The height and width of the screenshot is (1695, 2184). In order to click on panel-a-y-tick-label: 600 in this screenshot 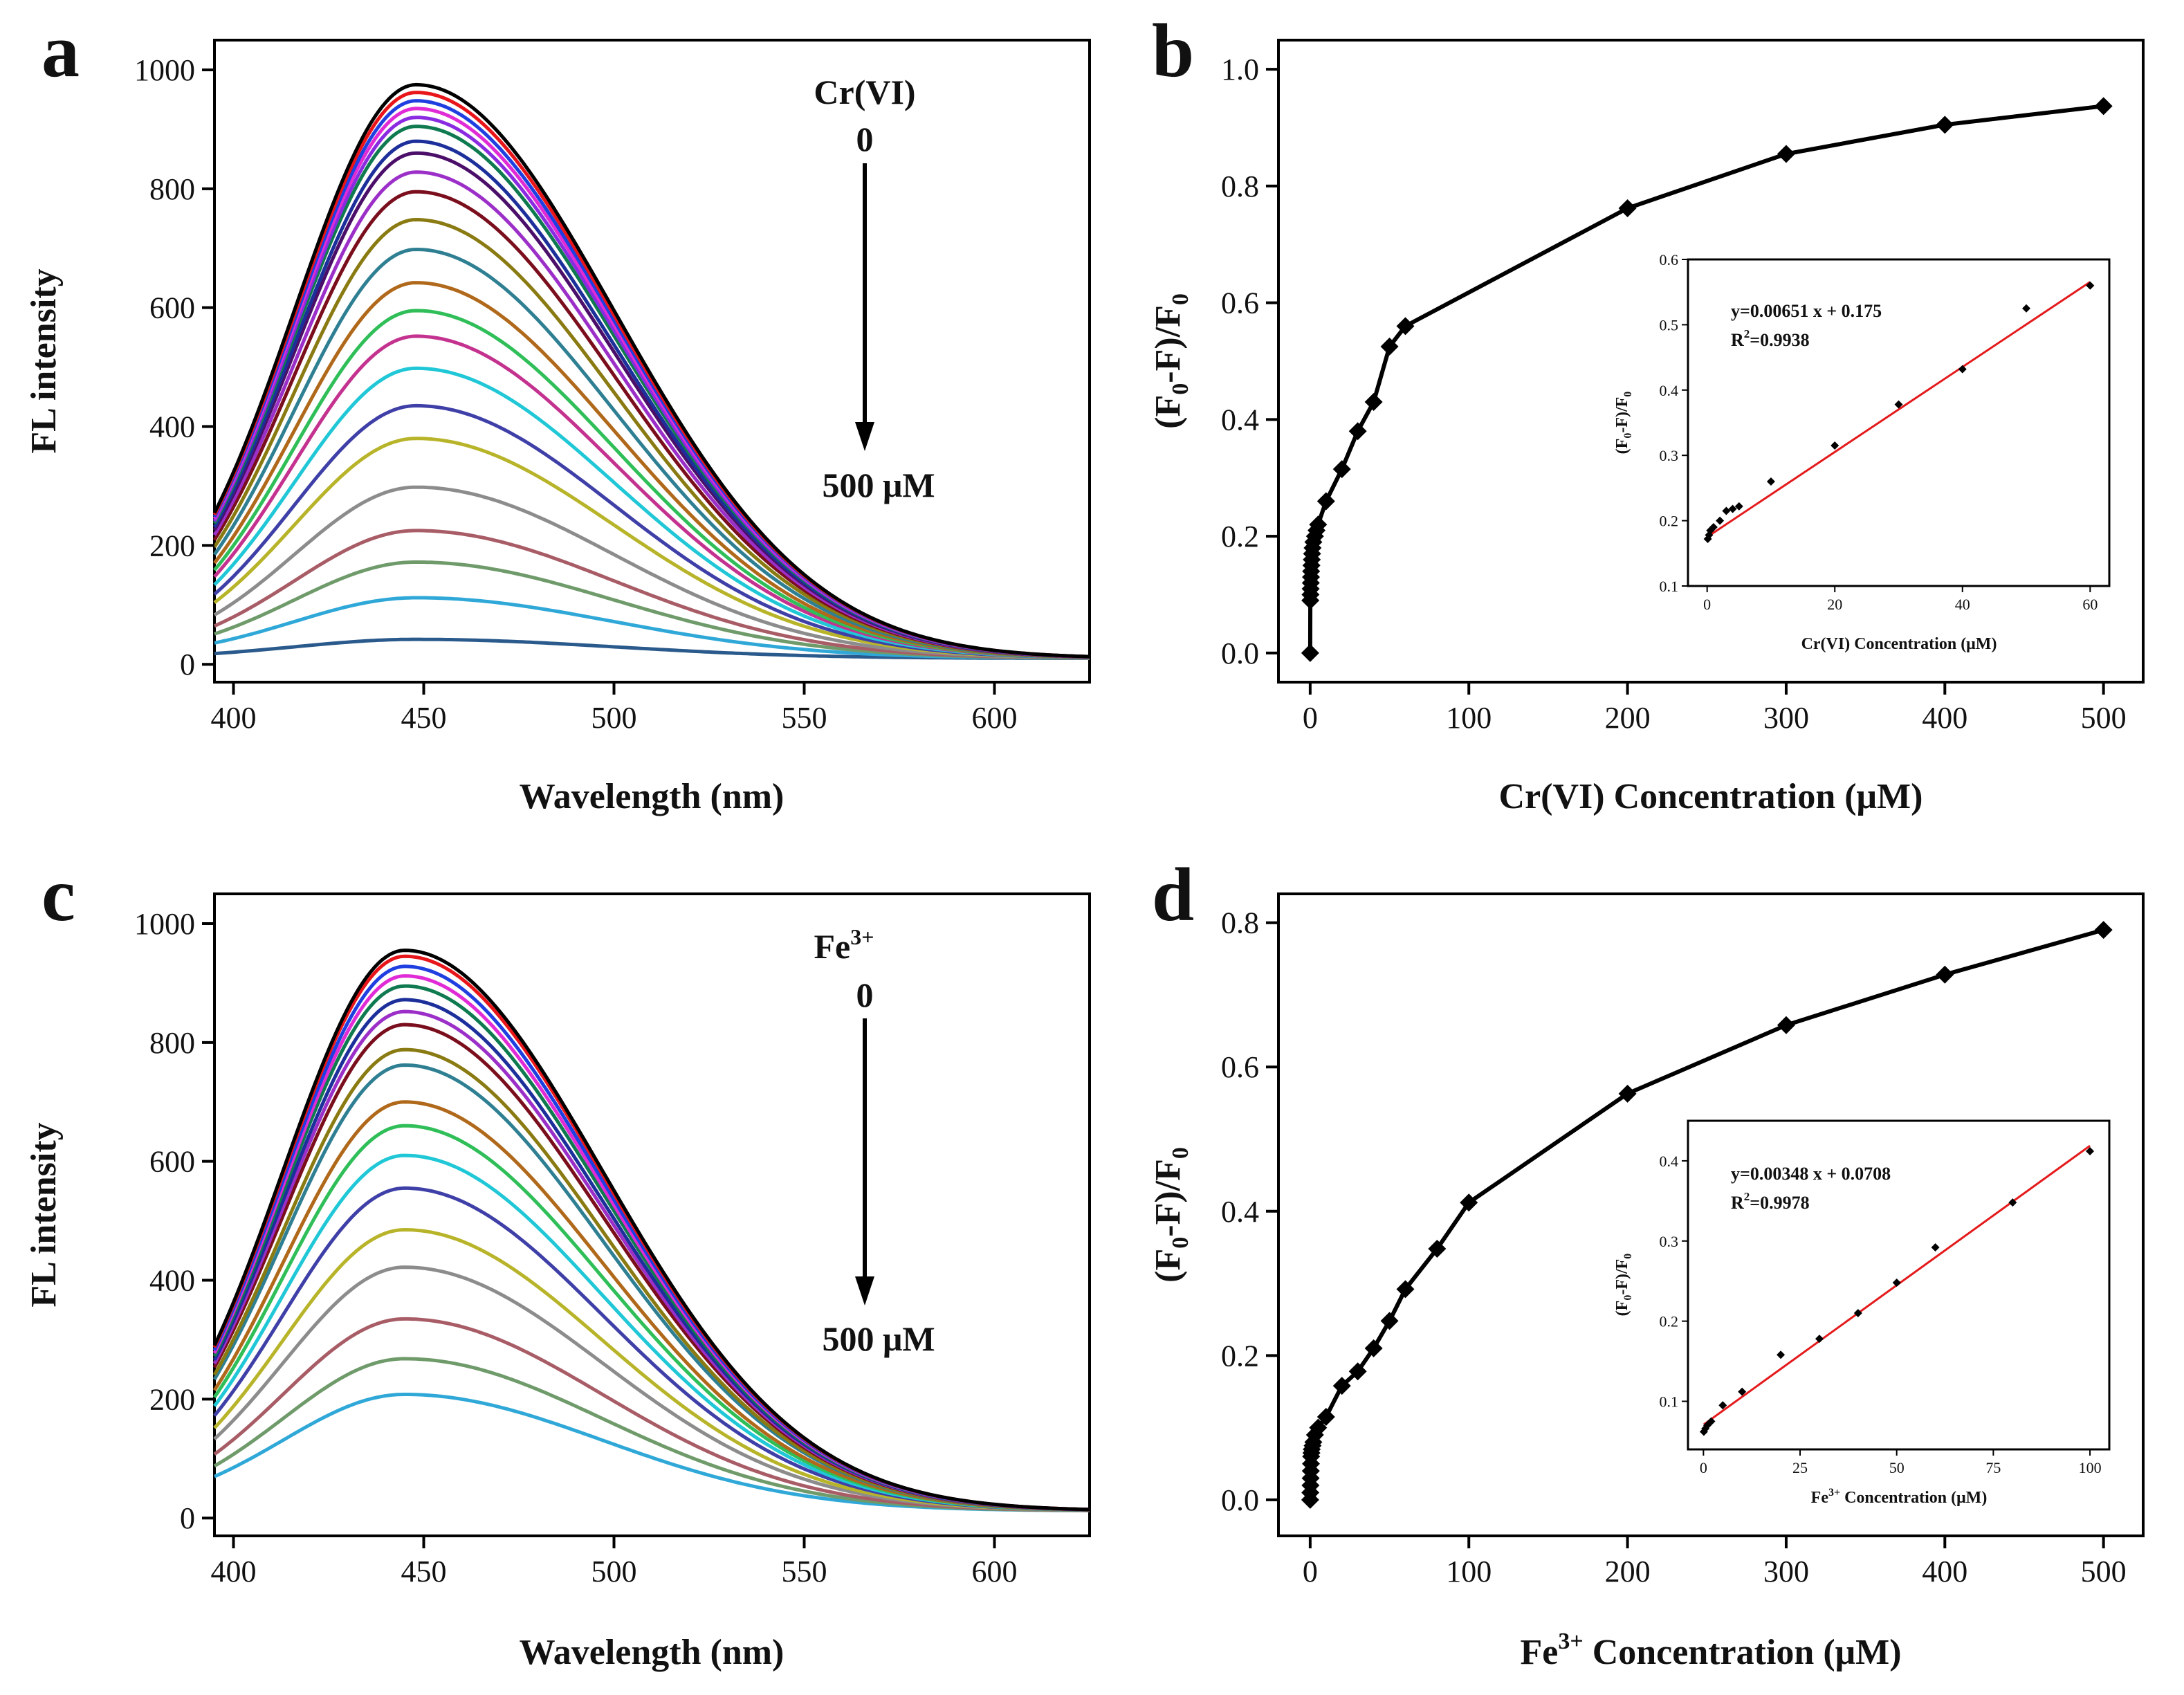, I will do `click(172, 308)`.